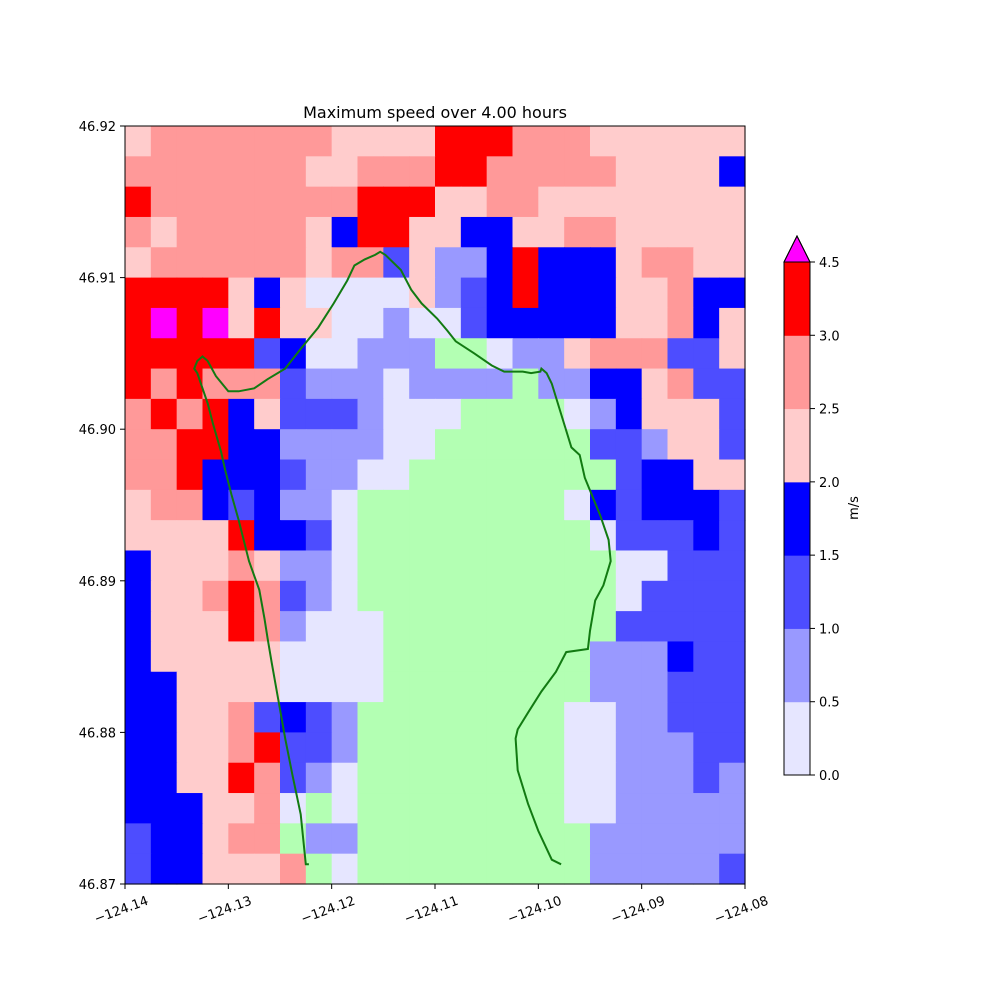 The width and height of the screenshot is (1000, 1000). What do you see at coordinates (829, 703) in the screenshot?
I see `colorbar-tick-label: 0.5` at bounding box center [829, 703].